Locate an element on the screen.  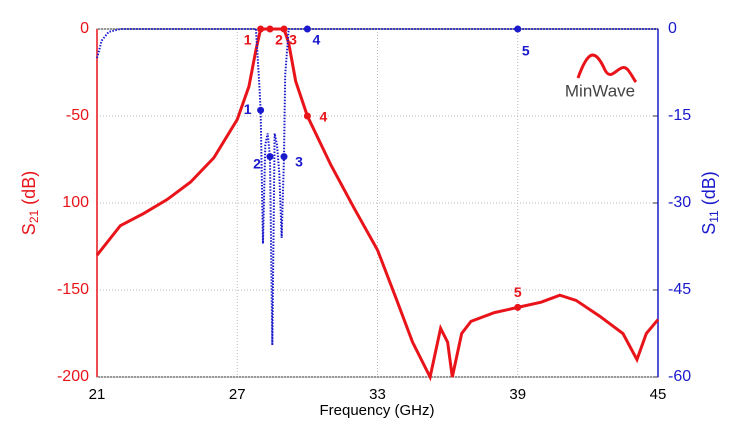
y-label-unit: (dB) is located at coordinates (29, 188).